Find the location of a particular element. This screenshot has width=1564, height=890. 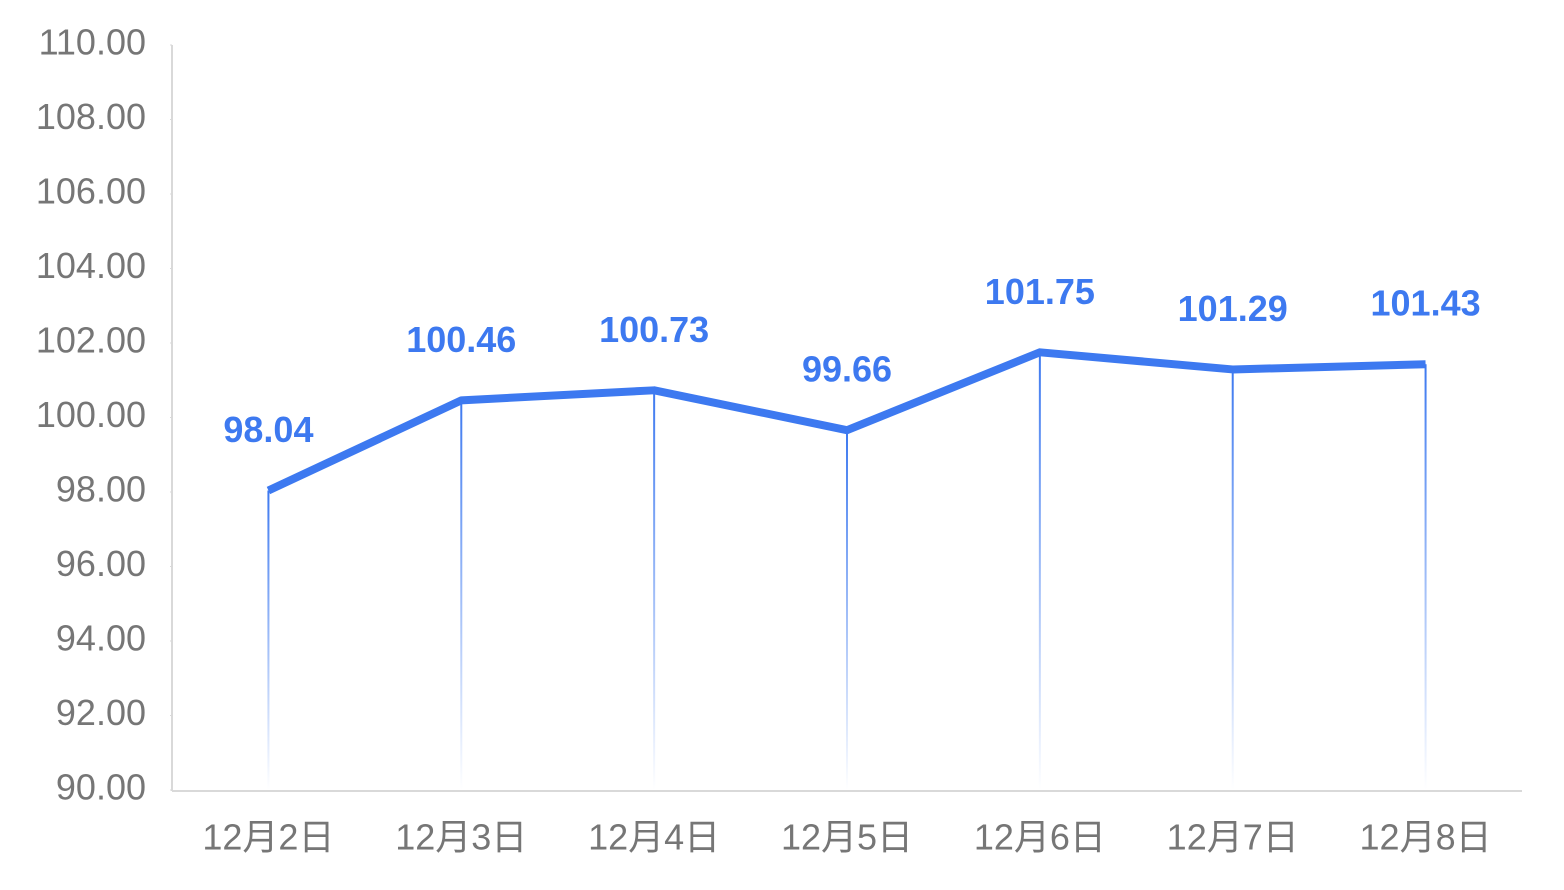

y-tick-label: 100.00 is located at coordinates (91, 414).